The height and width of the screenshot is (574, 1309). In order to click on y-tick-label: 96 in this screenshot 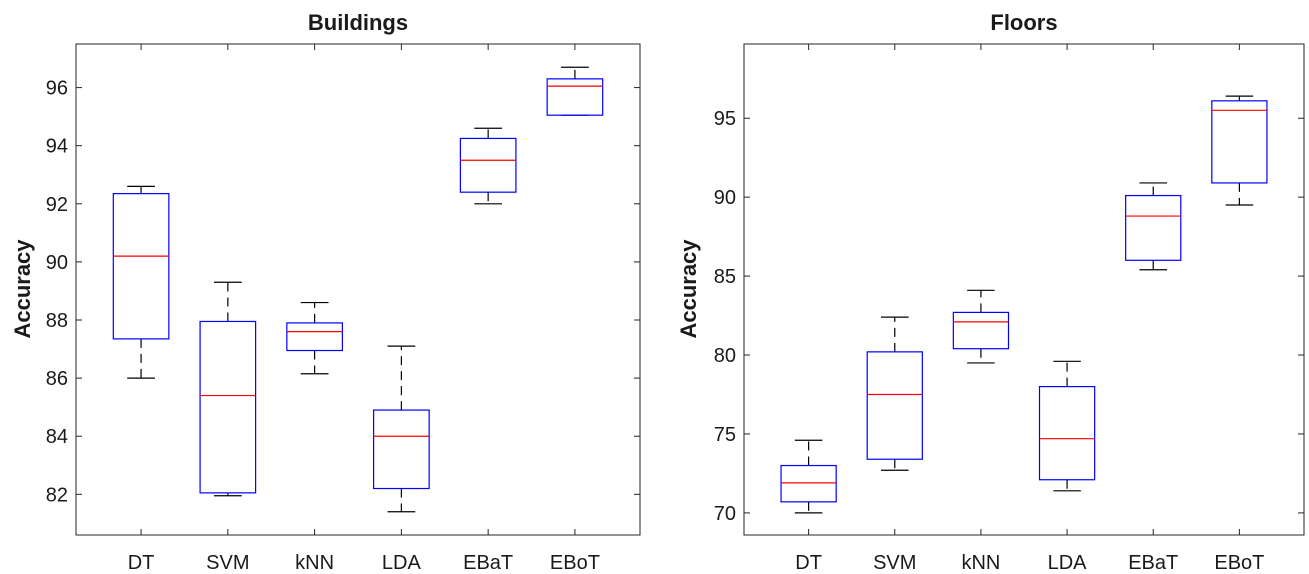, I will do `click(57, 89)`.